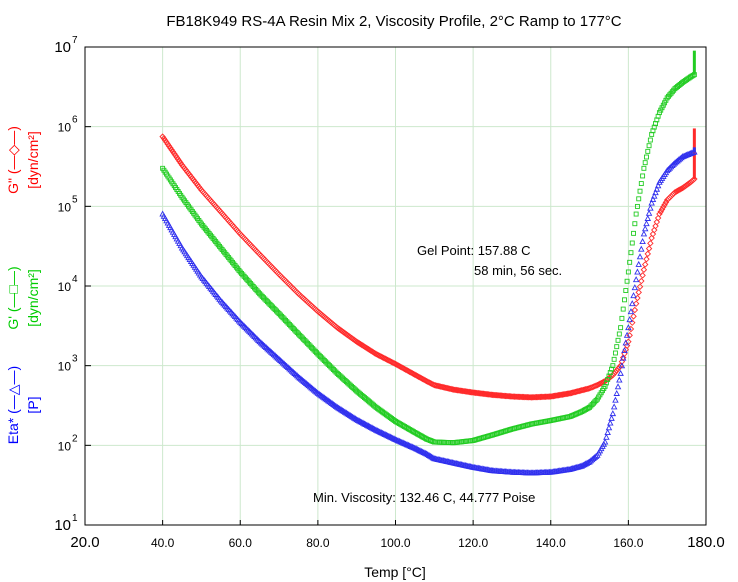 The image size is (738, 582). I want to click on x-tick-label: 120.0, so click(473, 543).